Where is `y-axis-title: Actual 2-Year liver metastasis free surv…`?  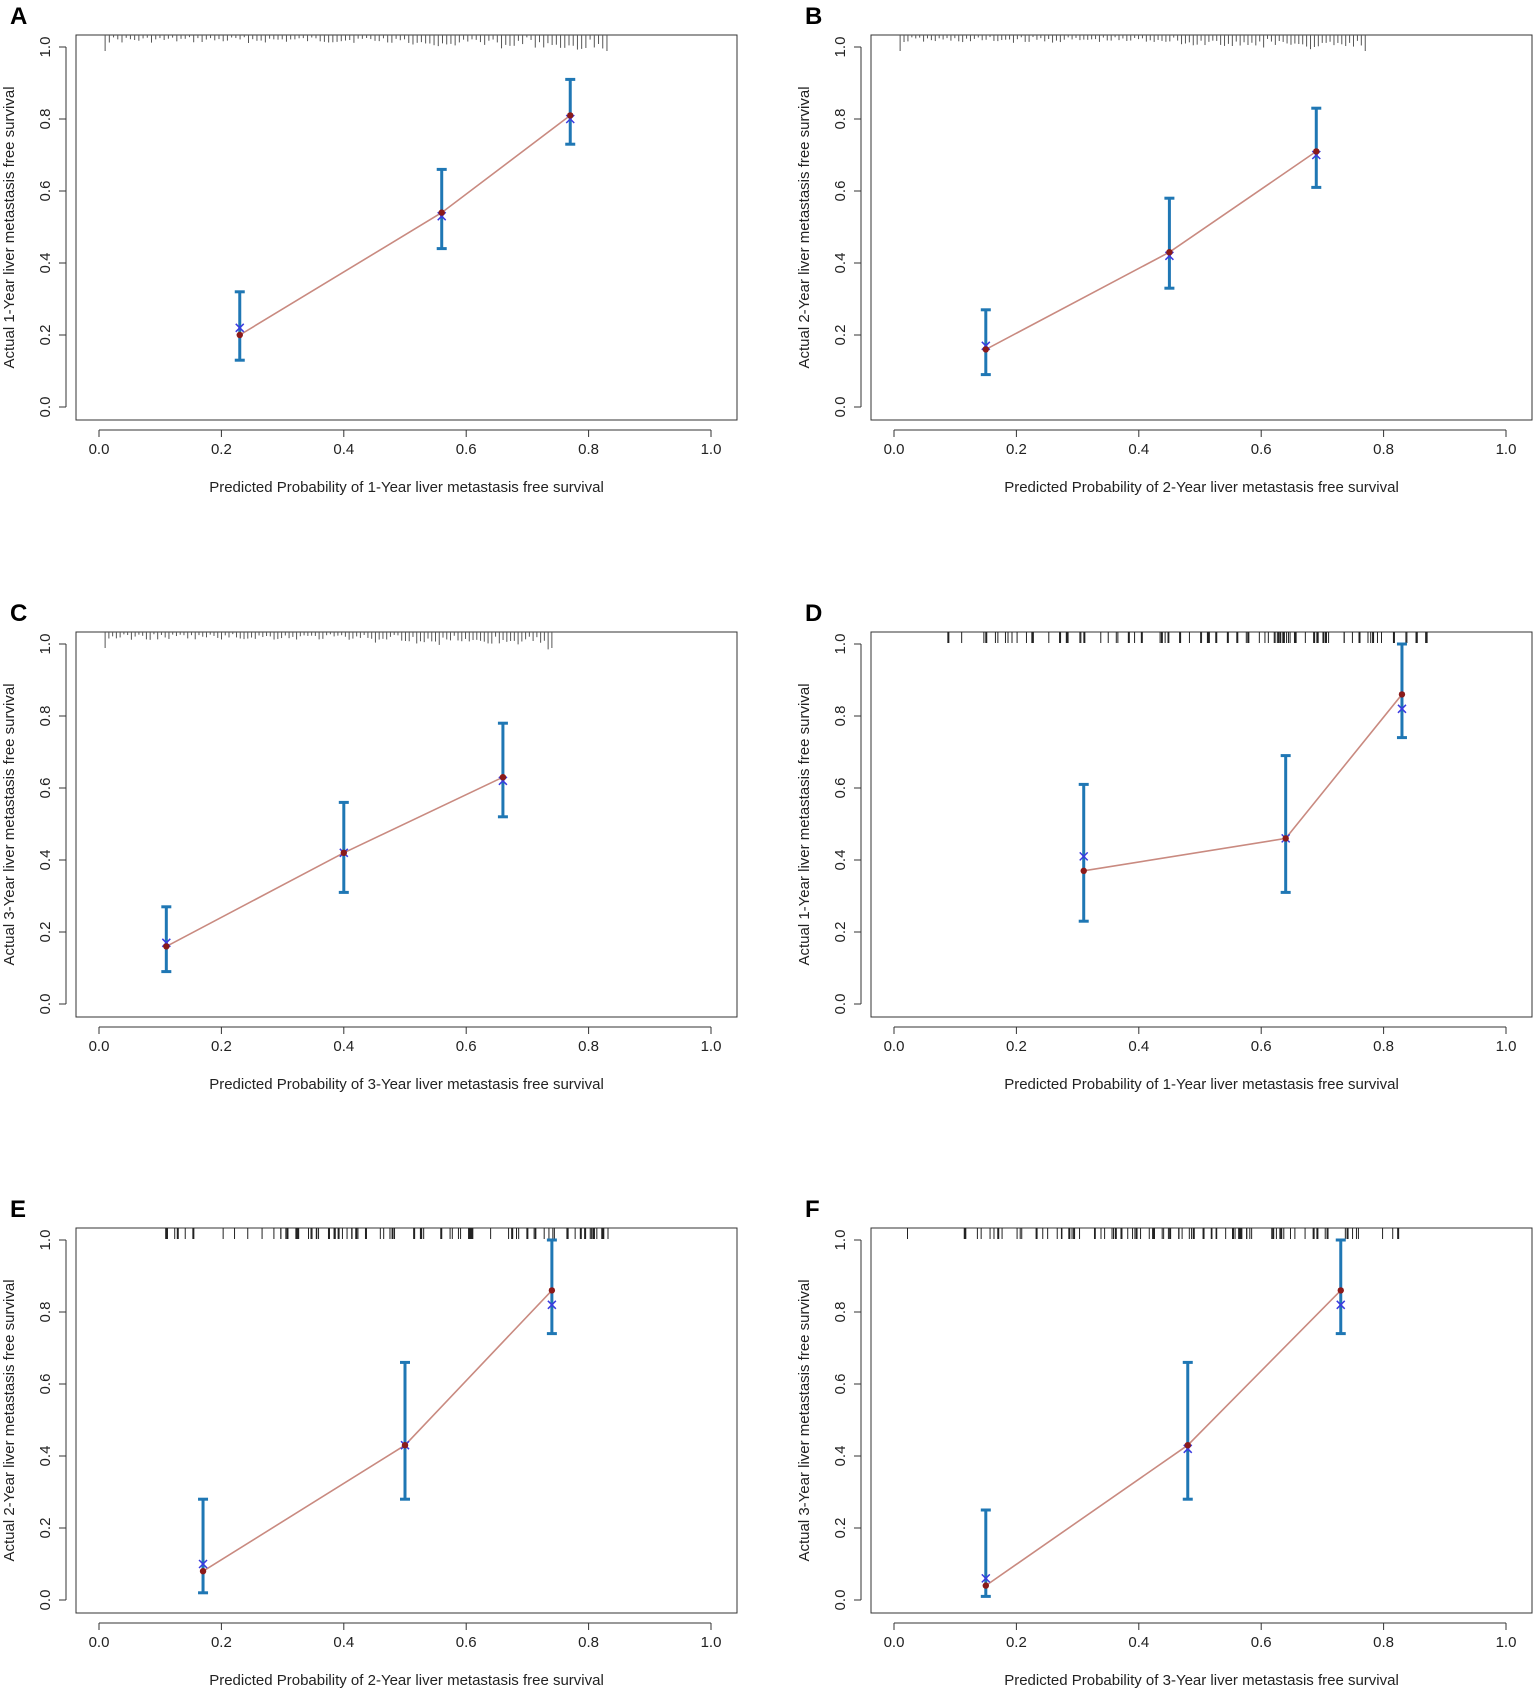
y-axis-title: Actual 2-Year liver metastasis free surv… is located at coordinates (9, 1420).